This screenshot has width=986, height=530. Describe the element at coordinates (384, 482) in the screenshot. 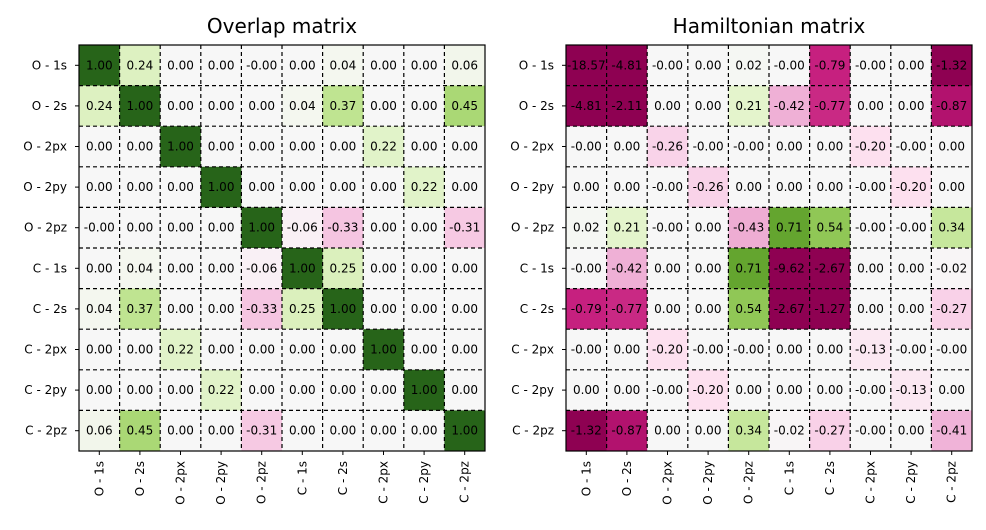

I see `x-tick-label: C - 2px` at that location.